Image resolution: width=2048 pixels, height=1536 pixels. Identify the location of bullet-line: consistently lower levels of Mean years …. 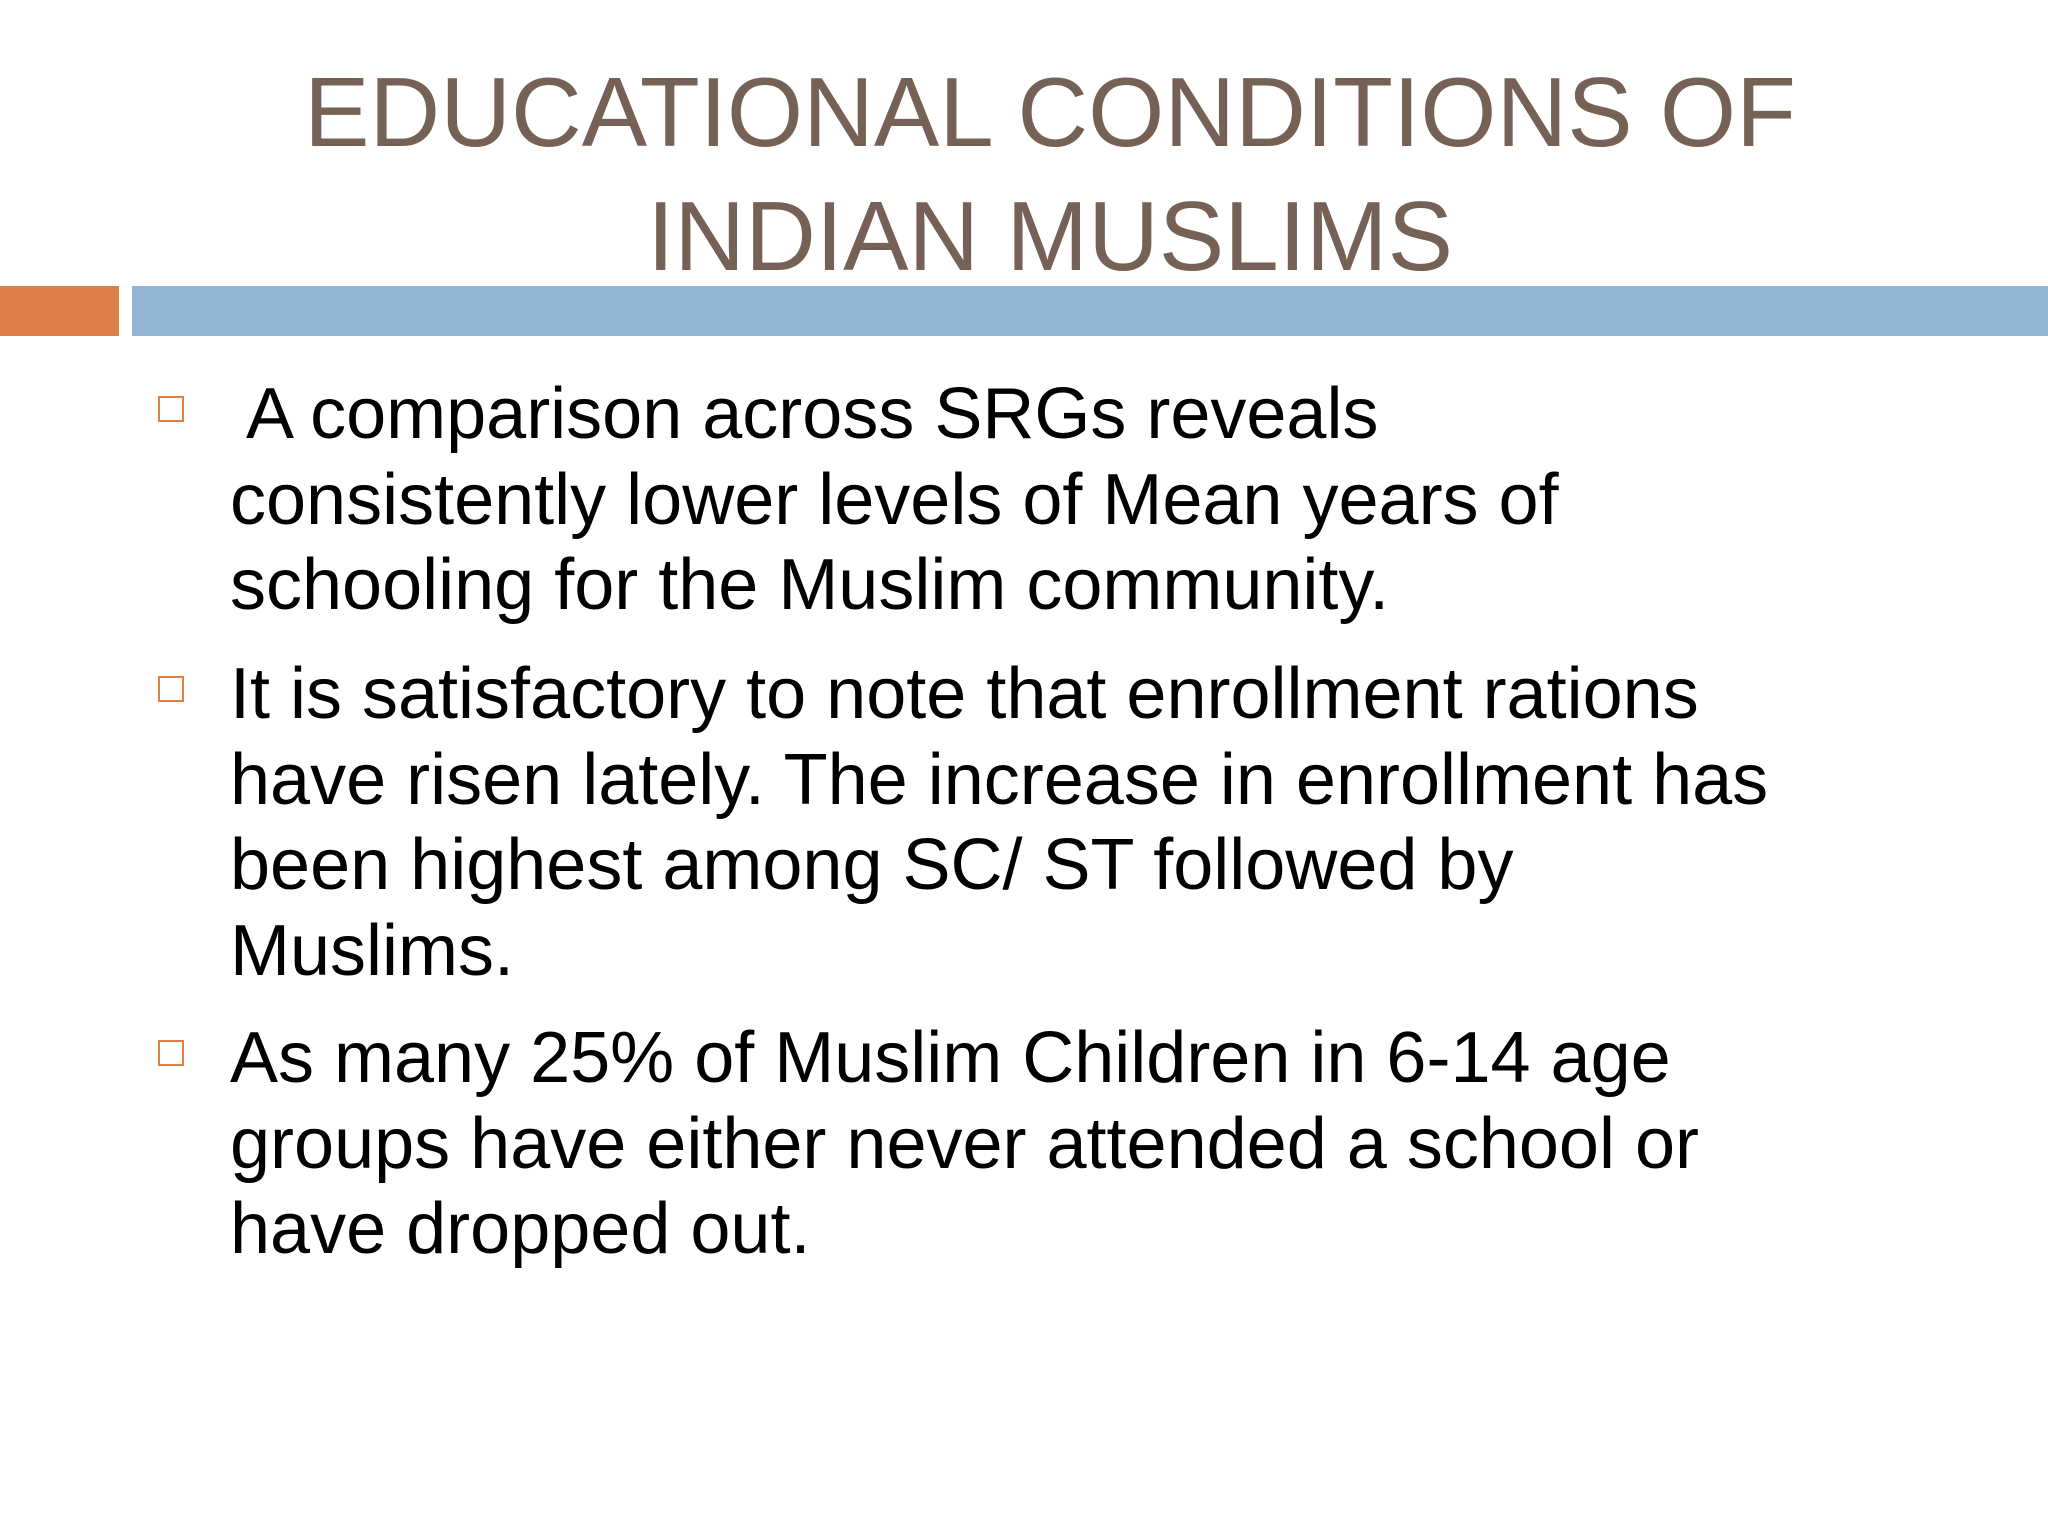
(894, 499).